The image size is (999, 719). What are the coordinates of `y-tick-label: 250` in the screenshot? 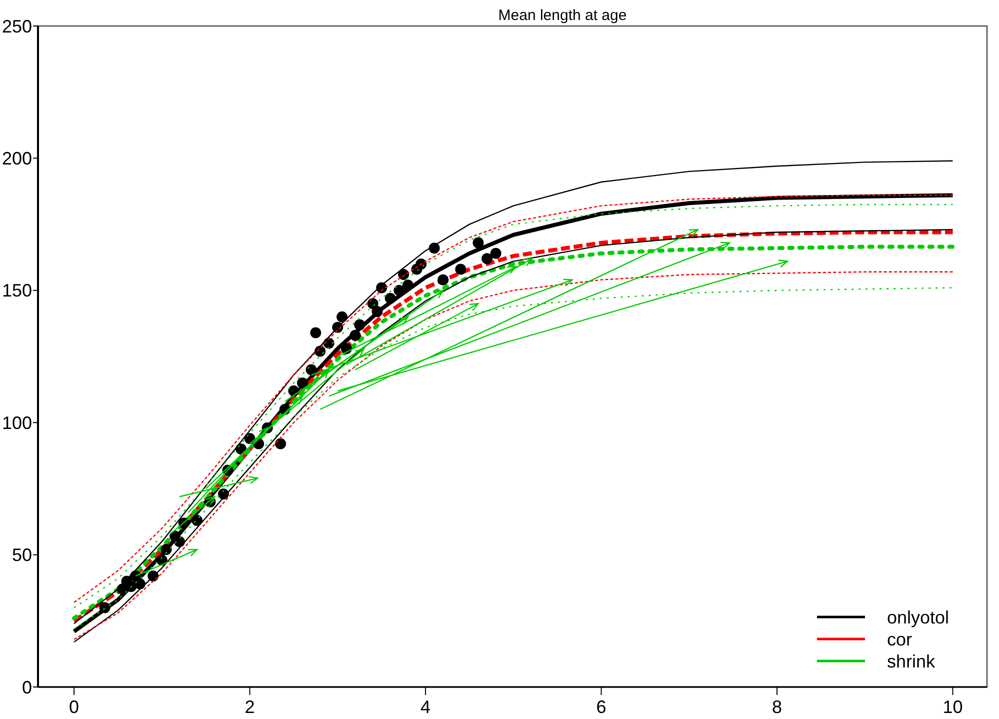 It's located at (17, 26).